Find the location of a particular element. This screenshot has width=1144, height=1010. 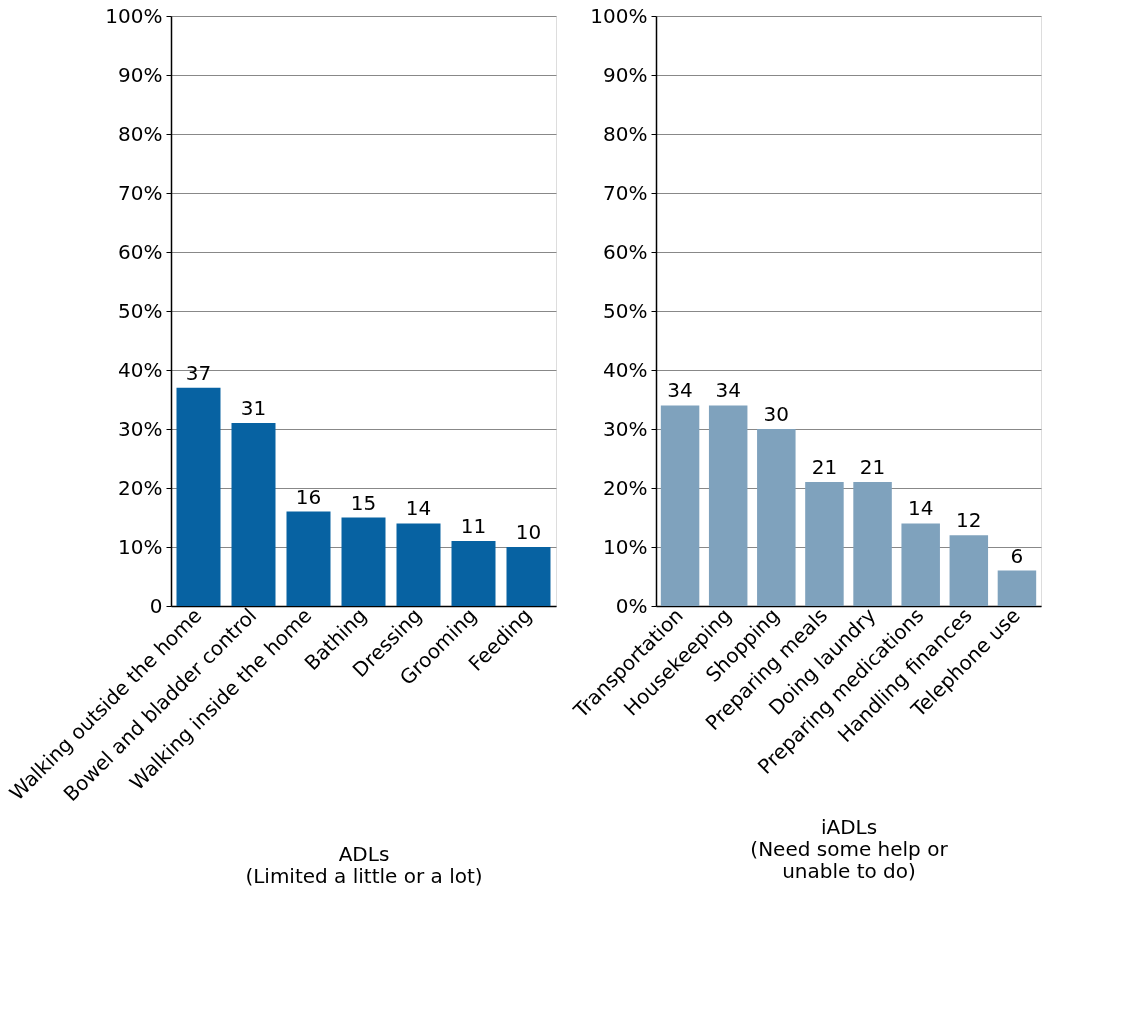

data-label: 11 is located at coordinates (473, 526).